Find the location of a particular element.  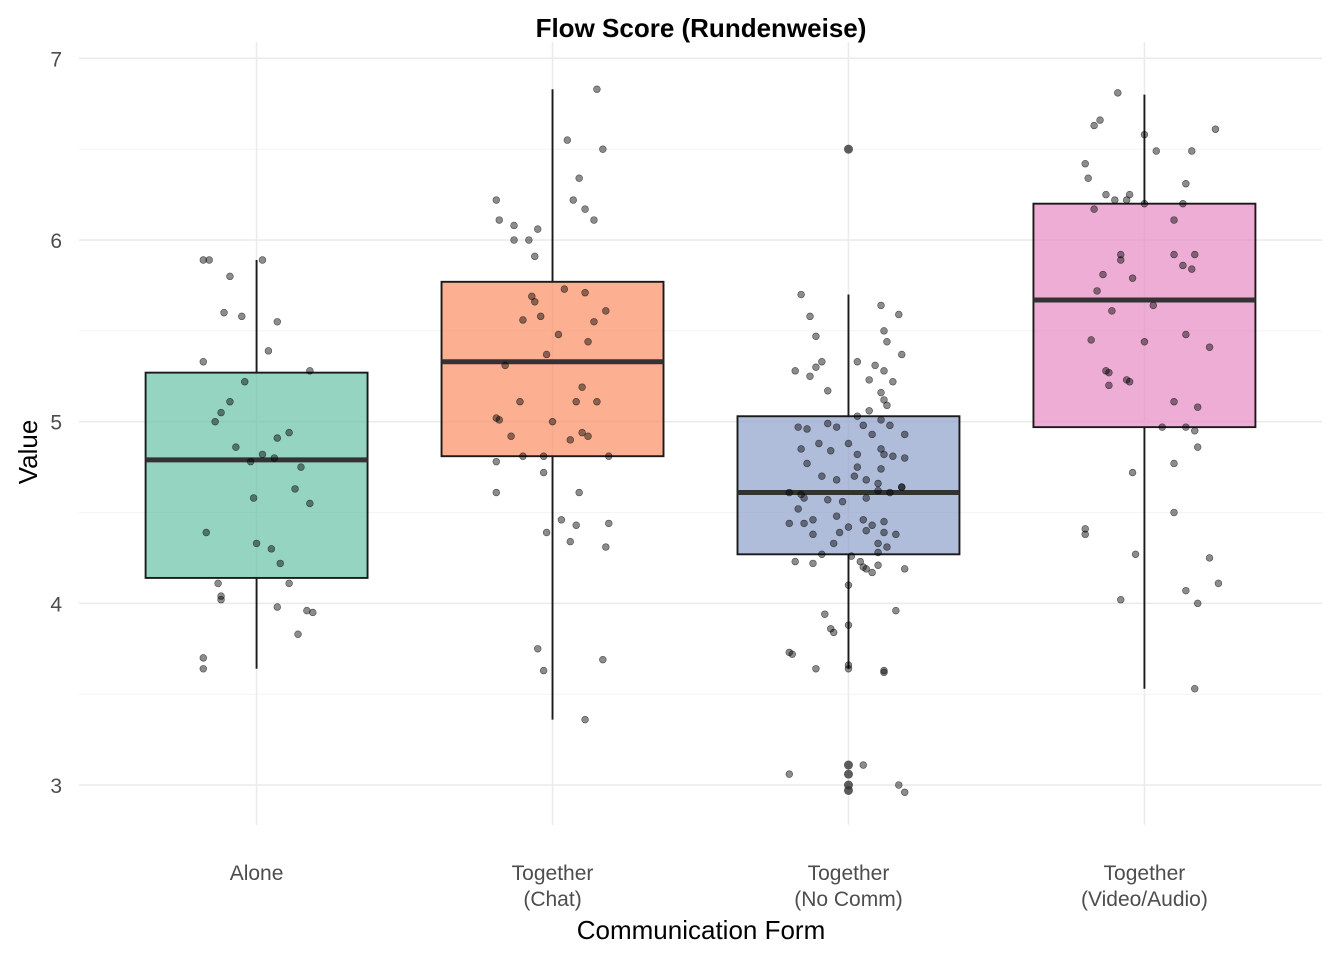

x-axis-title: Communication Form is located at coordinates (701, 930).